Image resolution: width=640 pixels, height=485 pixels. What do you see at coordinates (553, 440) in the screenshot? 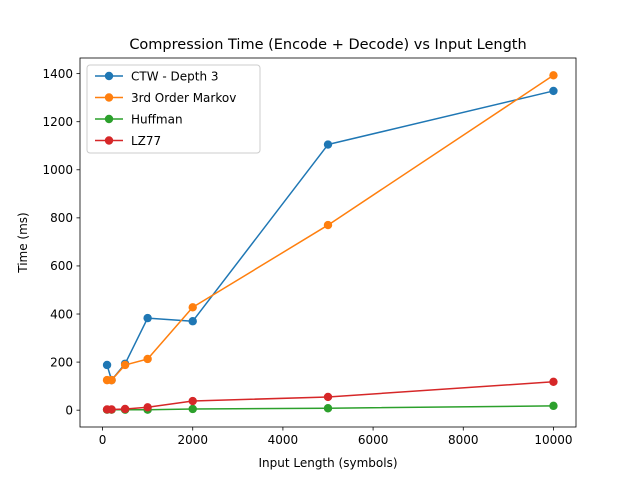
I see `x-tick-label: 10000` at bounding box center [553, 440].